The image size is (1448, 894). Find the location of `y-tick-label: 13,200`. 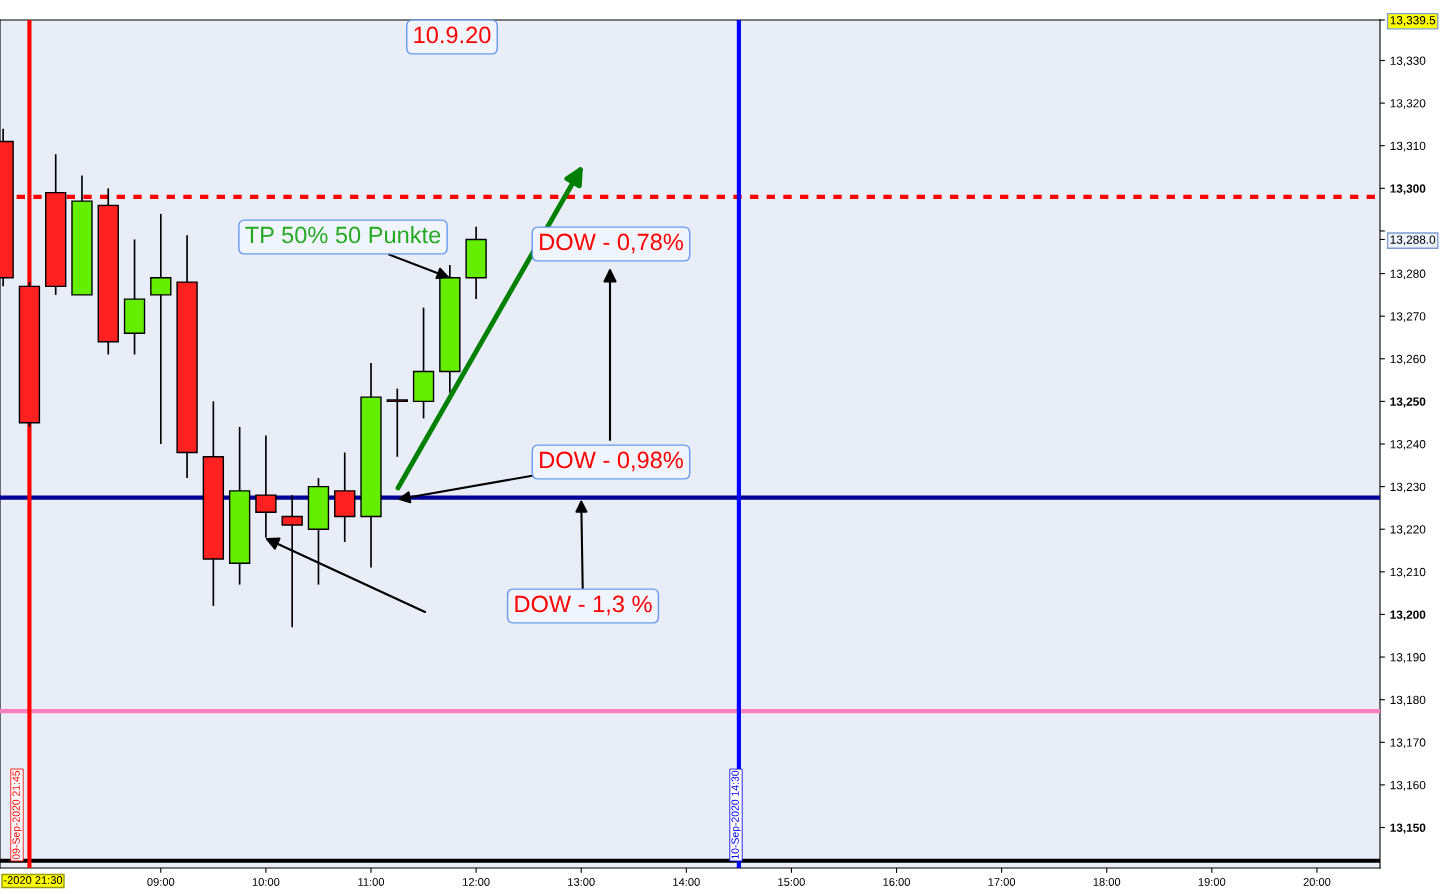

y-tick-label: 13,200 is located at coordinates (1408, 615).